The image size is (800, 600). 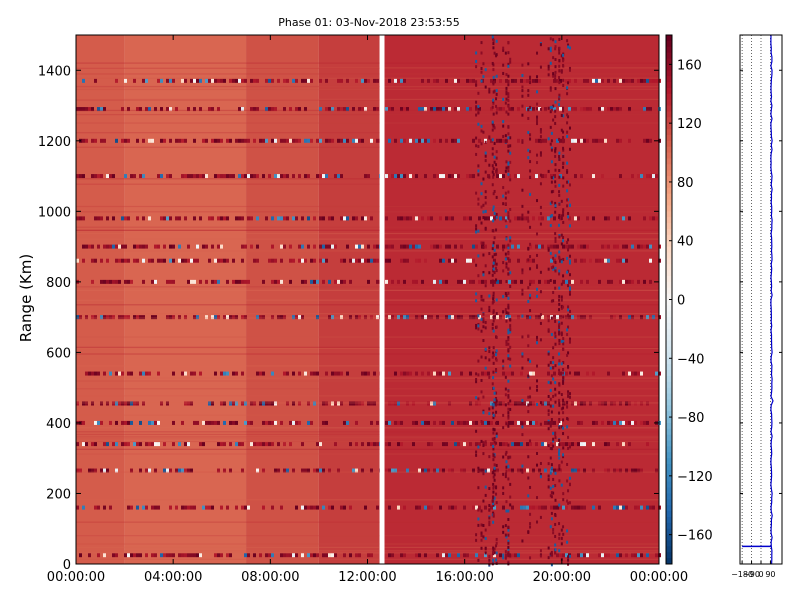 I want to click on data-gap, so click(x=382, y=299).